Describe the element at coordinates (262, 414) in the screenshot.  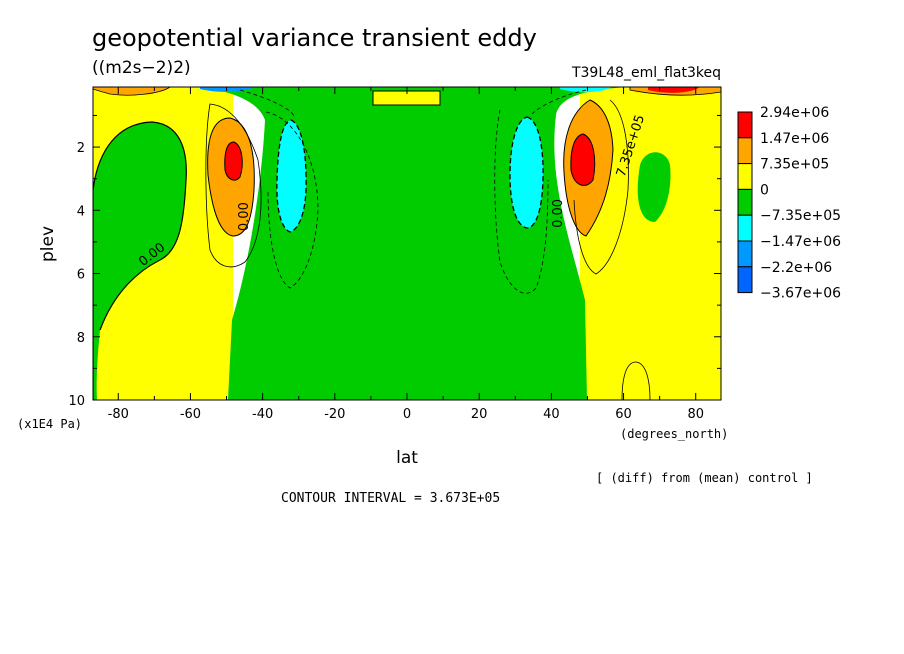
I see `x-tick-label: -40` at that location.